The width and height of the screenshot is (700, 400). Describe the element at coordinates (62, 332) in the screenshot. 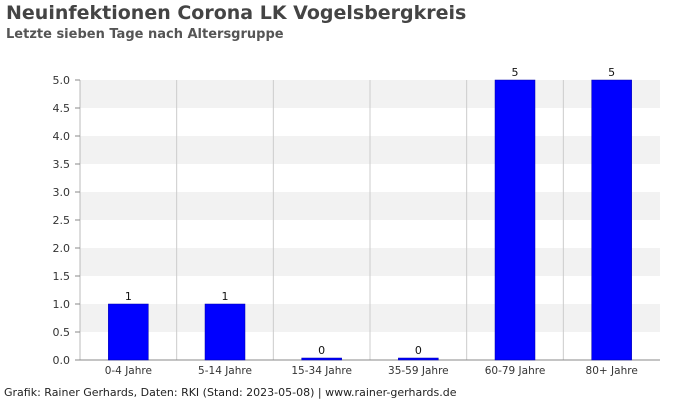

I see `y-tick-label: 0.5` at that location.